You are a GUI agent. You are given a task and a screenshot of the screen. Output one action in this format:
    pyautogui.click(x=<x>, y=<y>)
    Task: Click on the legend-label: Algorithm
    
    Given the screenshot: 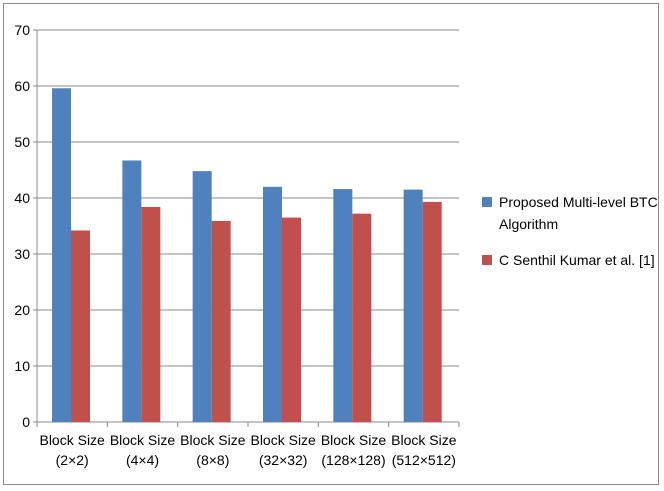 What is the action you would take?
    pyautogui.click(x=528, y=224)
    